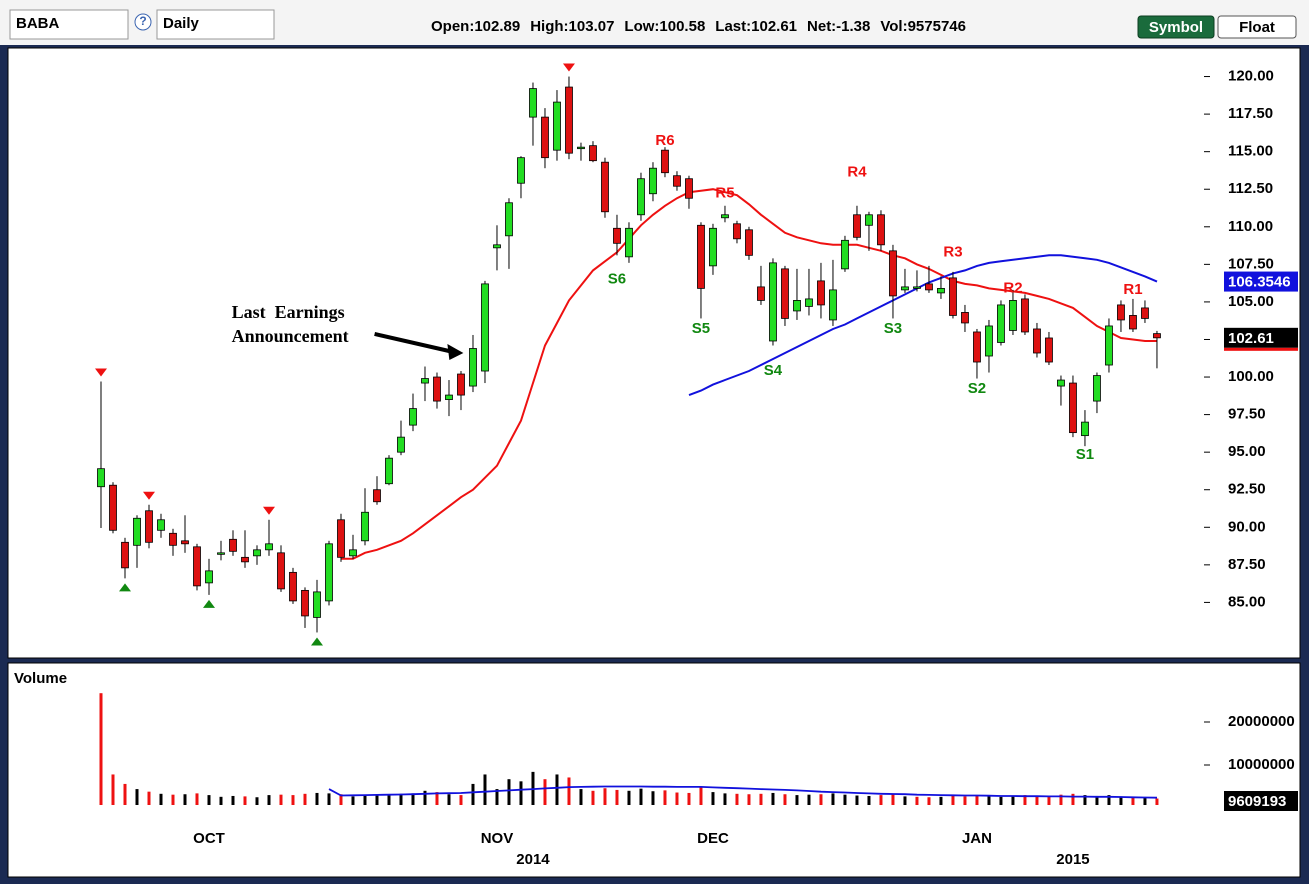  What do you see at coordinates (1251, 376) in the screenshot?
I see `y-tick-label: 100.00` at bounding box center [1251, 376].